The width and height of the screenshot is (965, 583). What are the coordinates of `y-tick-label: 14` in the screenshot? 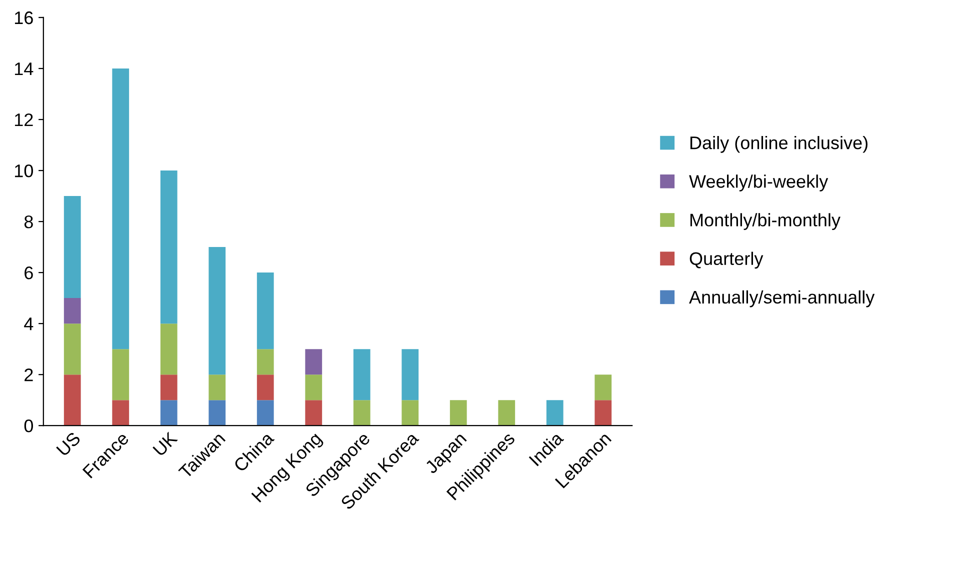 It's located at (24, 69).